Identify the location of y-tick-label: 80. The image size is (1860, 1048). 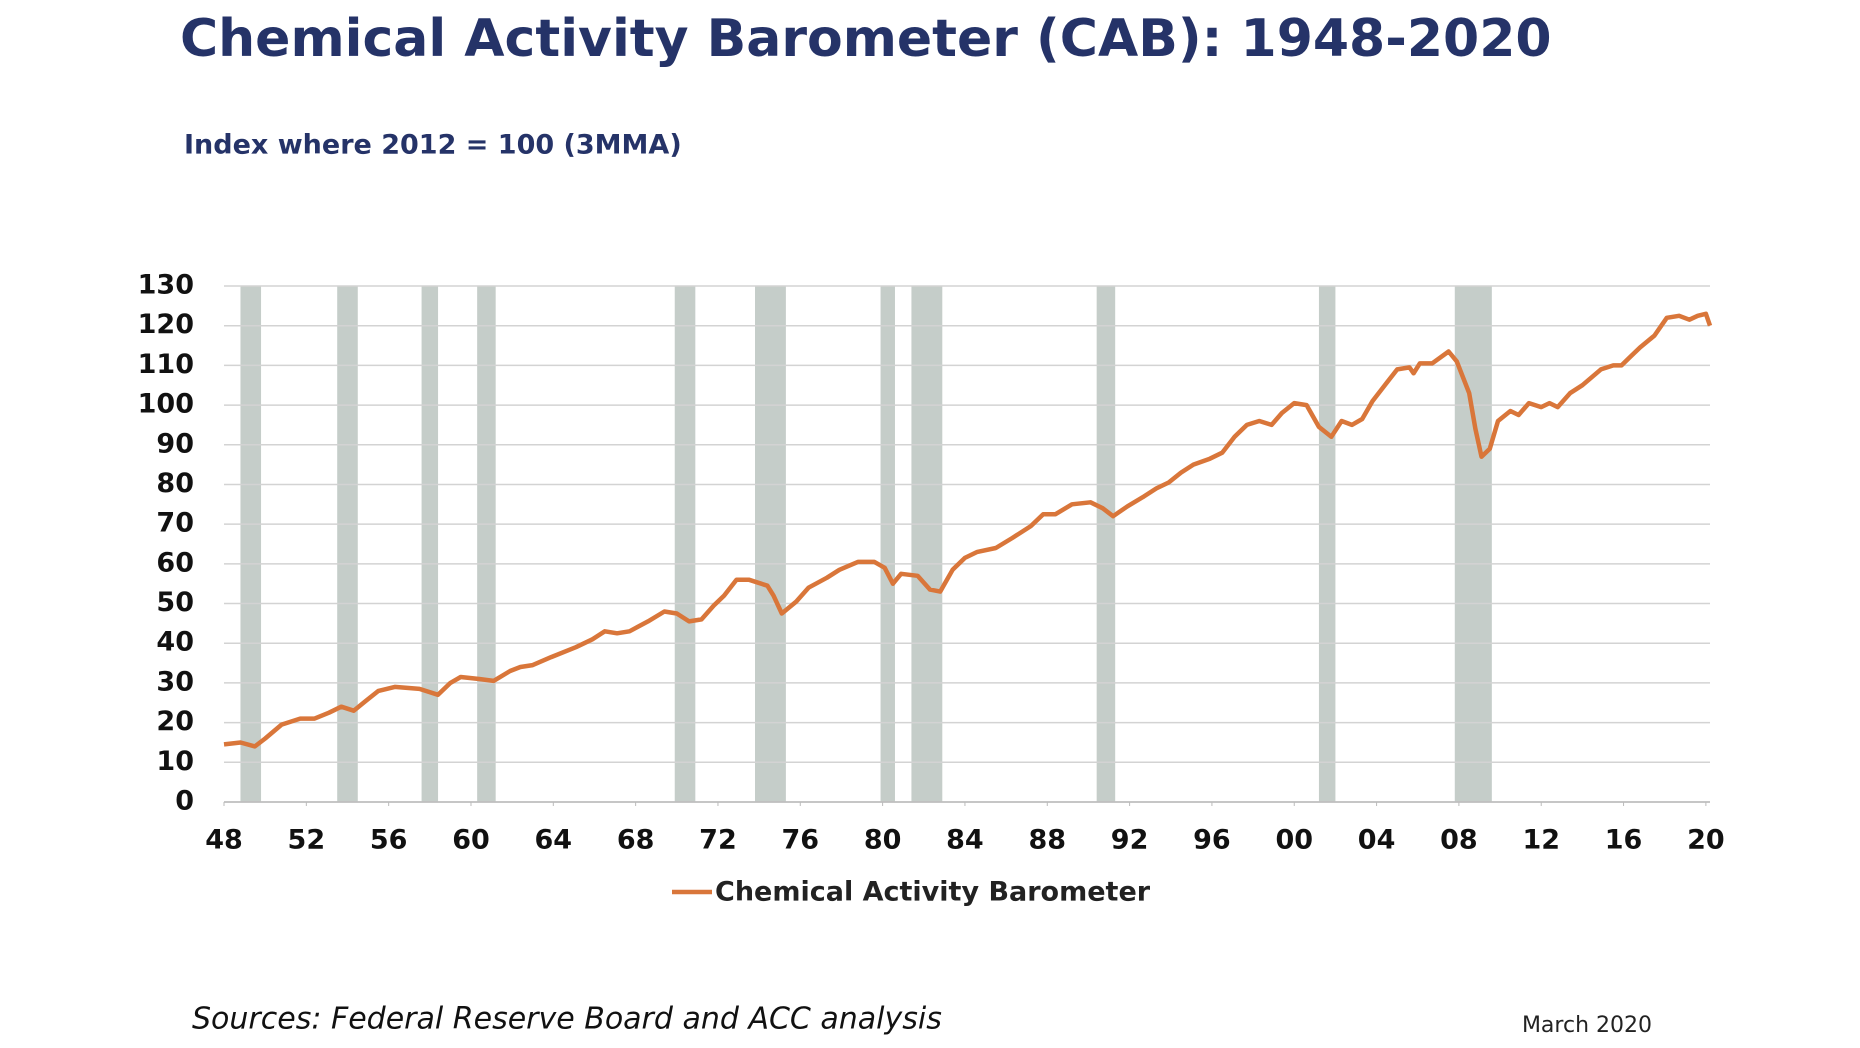
(175, 483).